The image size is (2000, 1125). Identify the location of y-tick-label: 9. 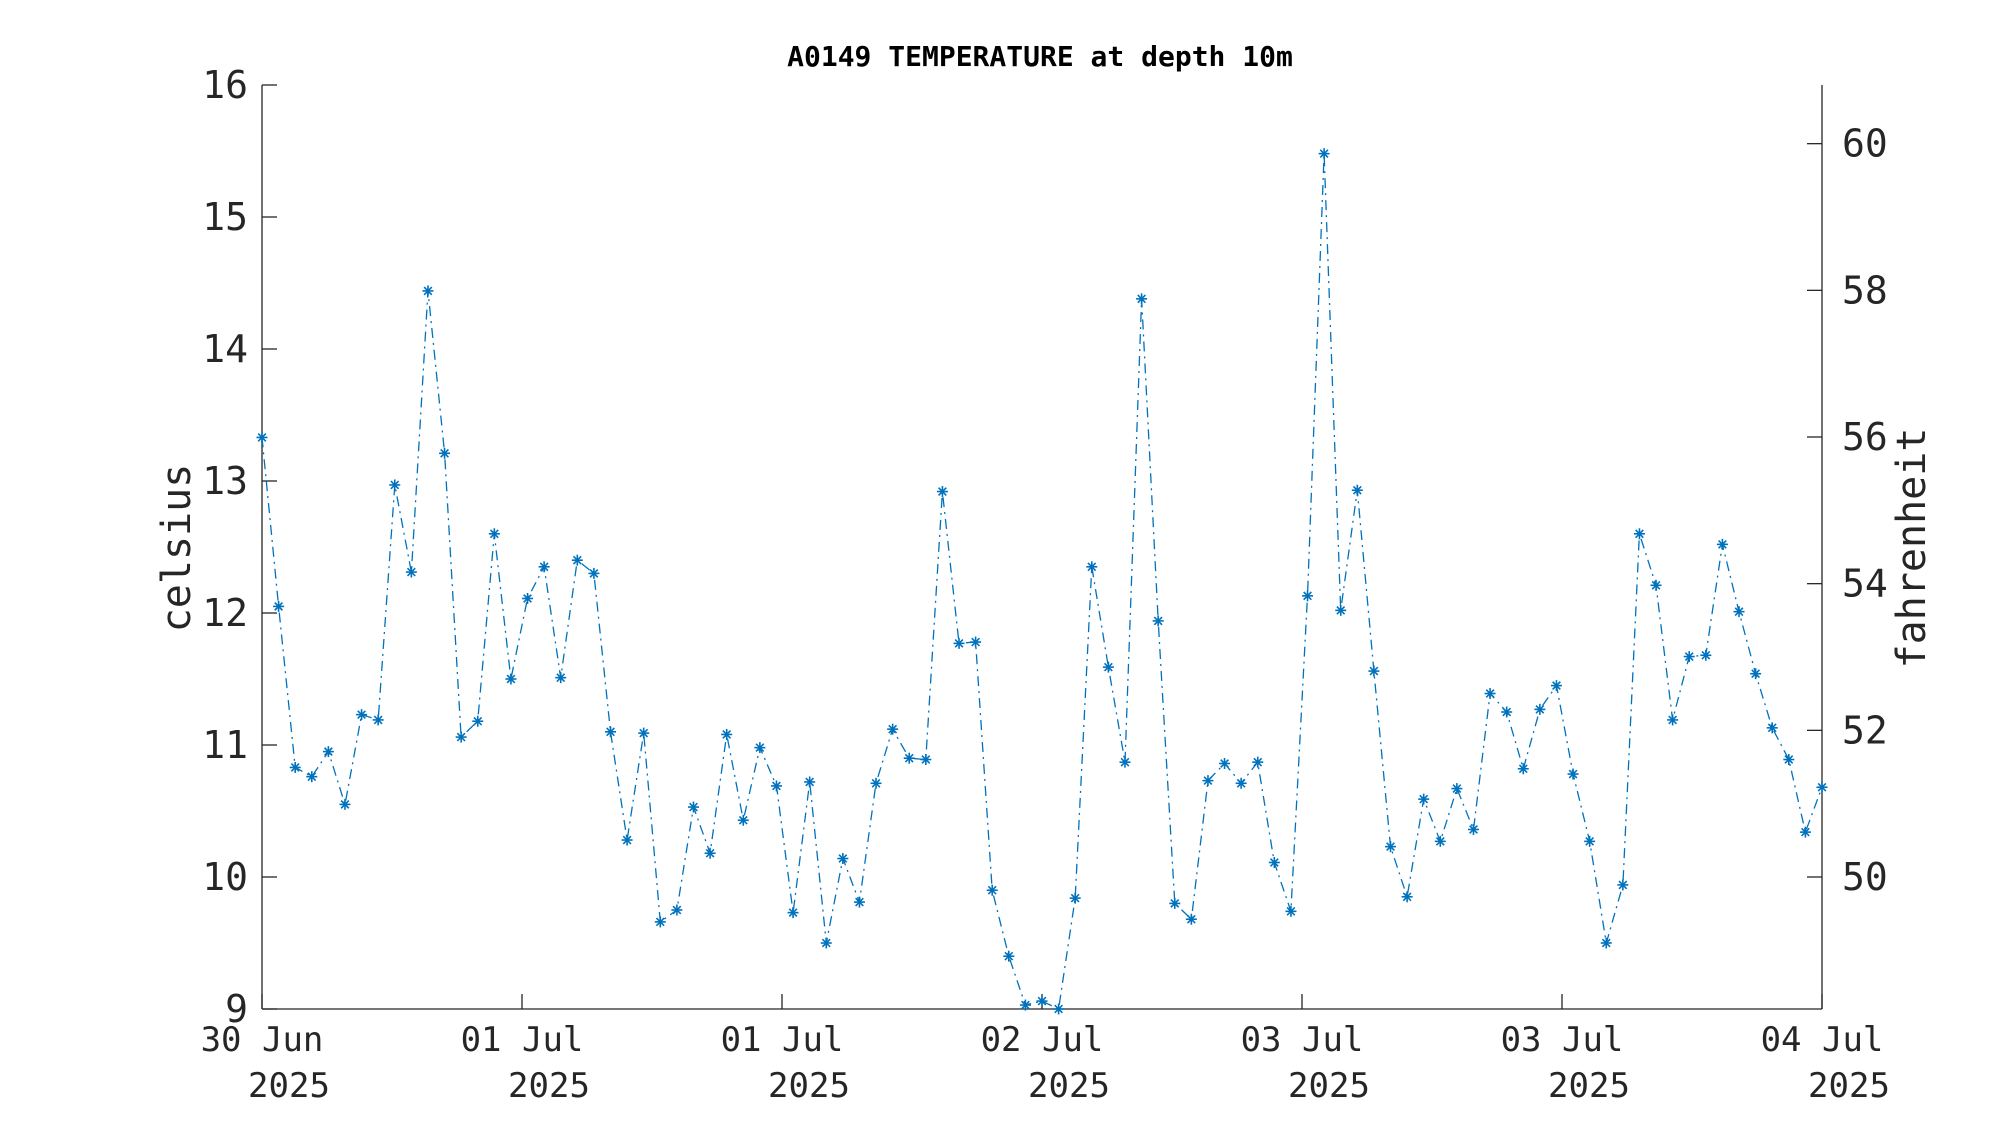
(236, 1009).